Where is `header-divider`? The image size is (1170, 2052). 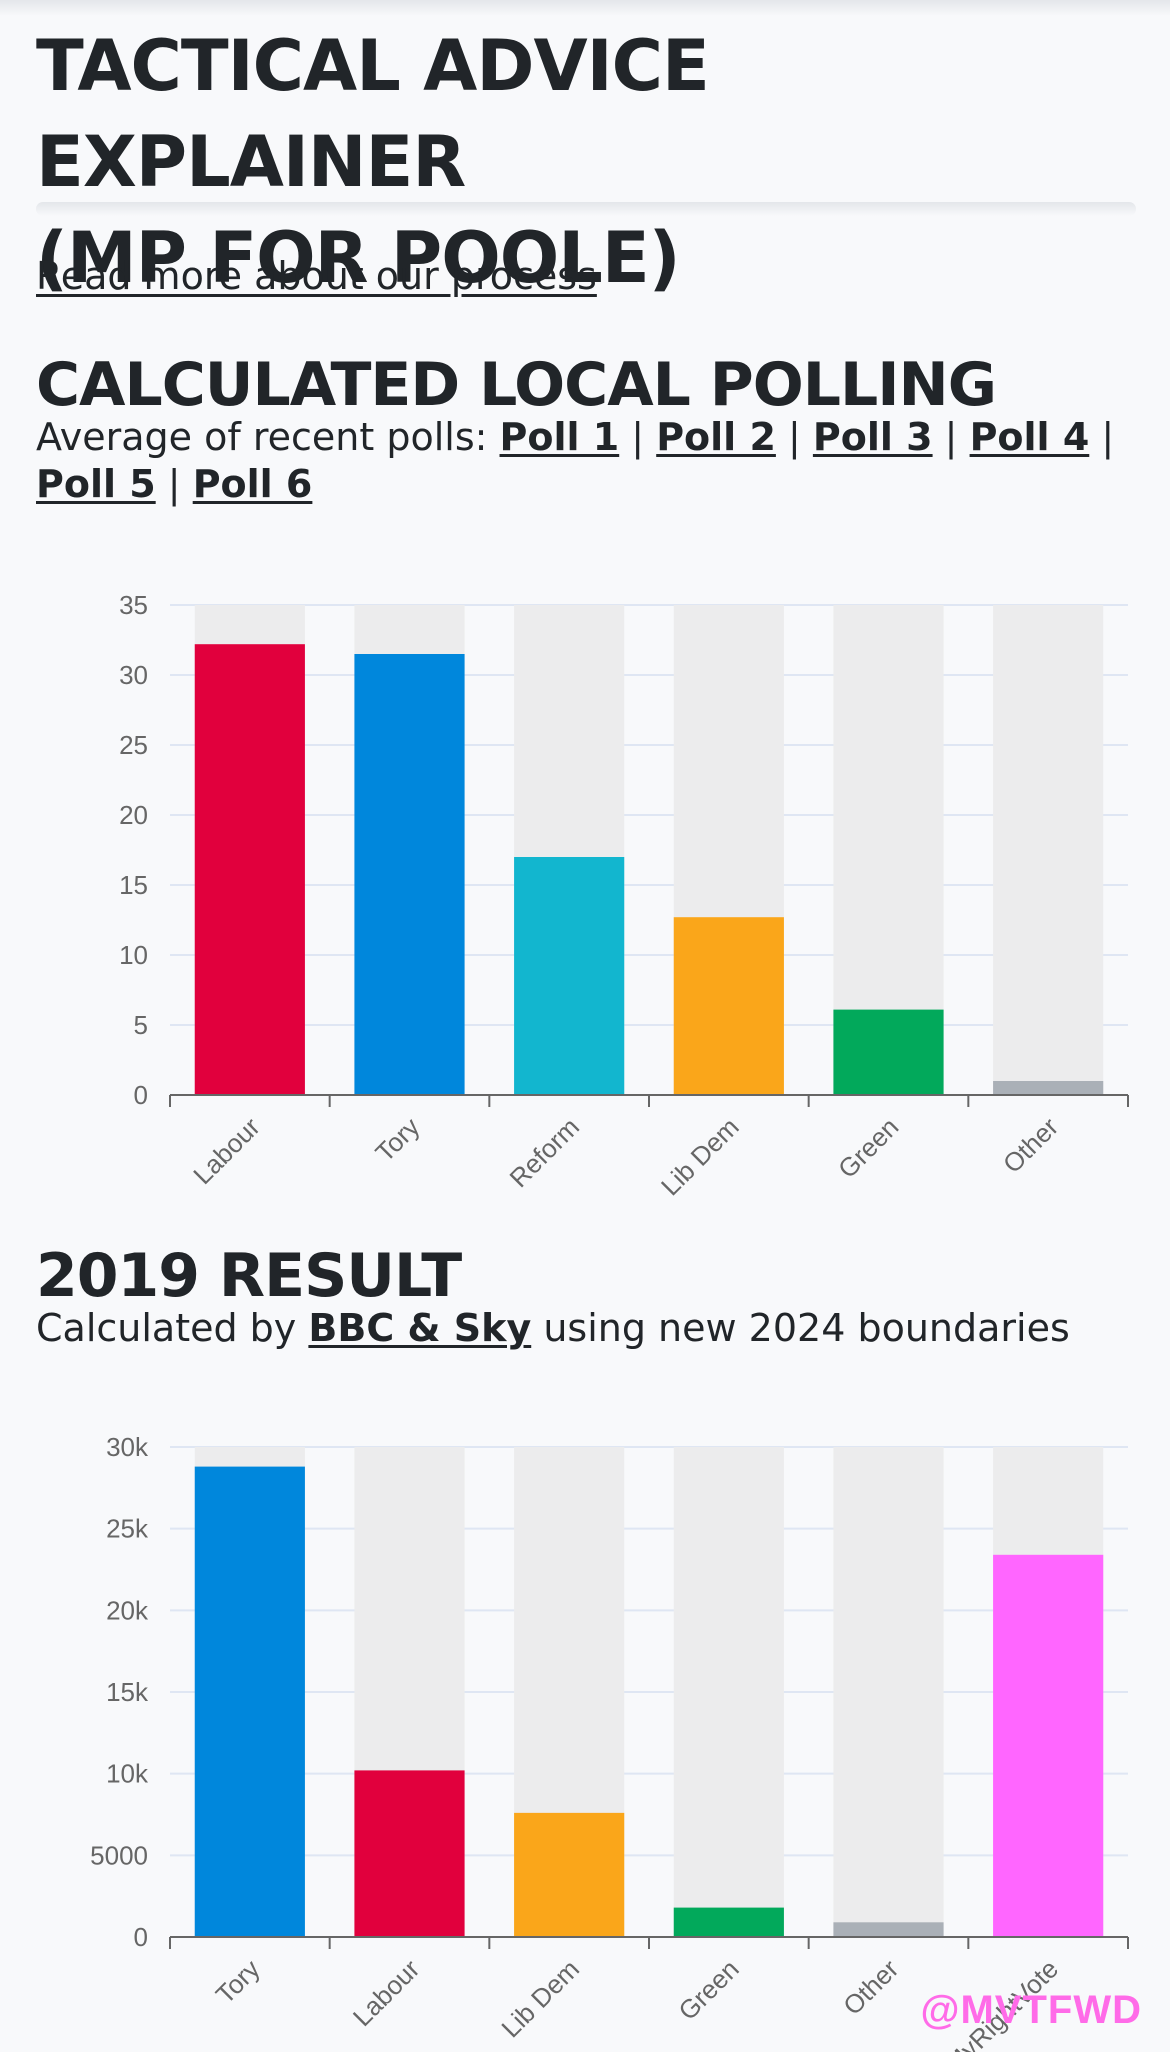
header-divider is located at coordinates (586, 209).